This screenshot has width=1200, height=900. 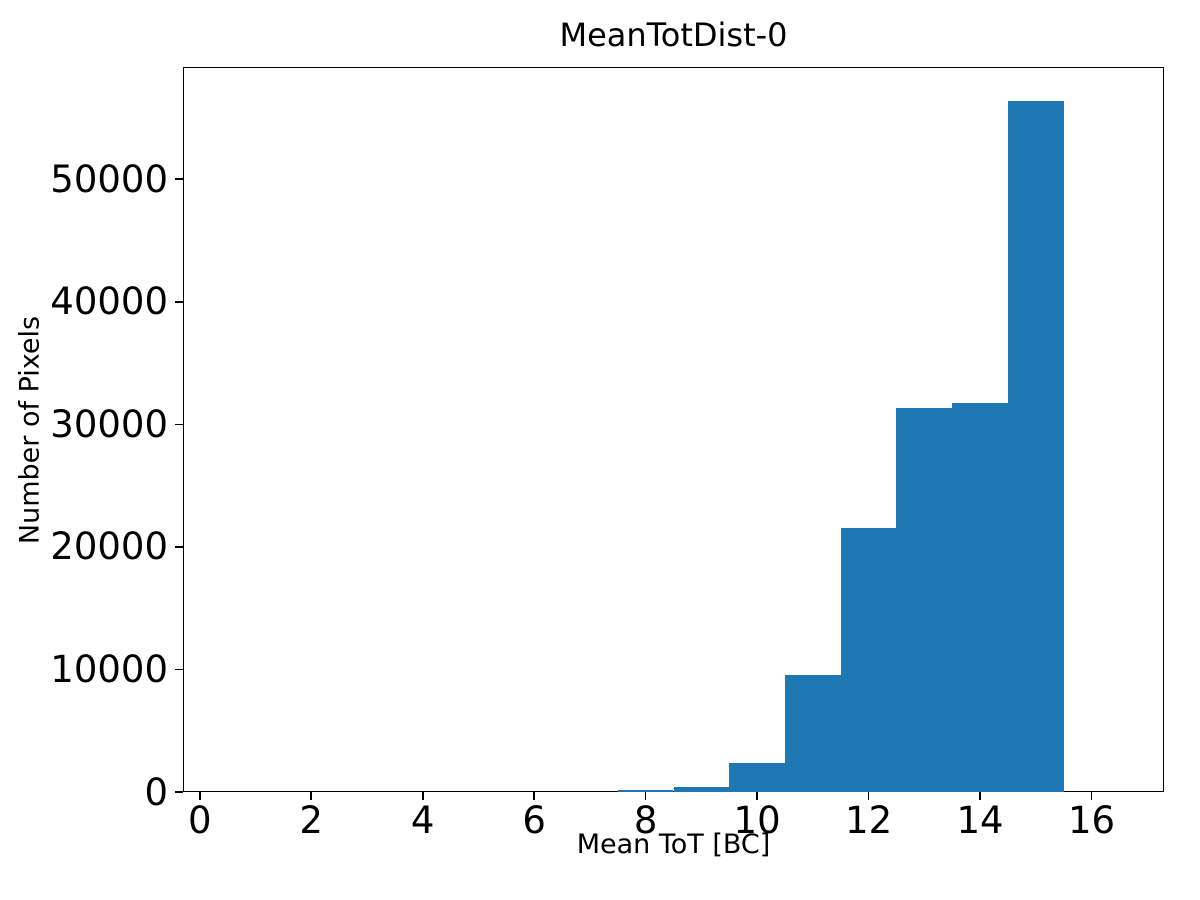 What do you see at coordinates (1091, 820) in the screenshot?
I see `x-tick-label: 16` at bounding box center [1091, 820].